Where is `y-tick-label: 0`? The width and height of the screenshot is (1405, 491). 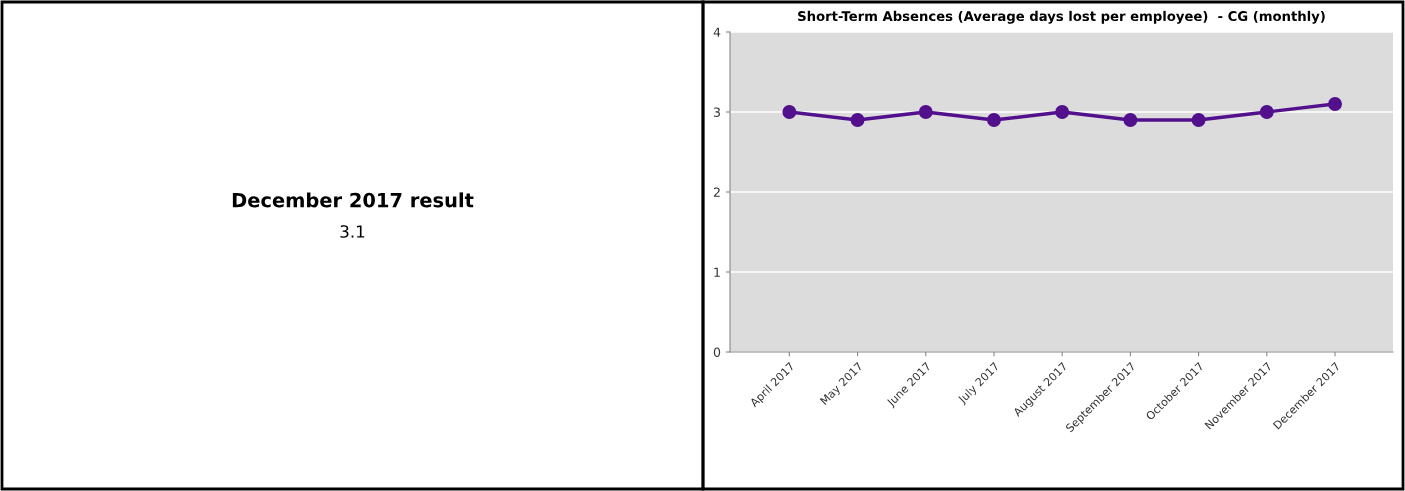
y-tick-label: 0 is located at coordinates (717, 352).